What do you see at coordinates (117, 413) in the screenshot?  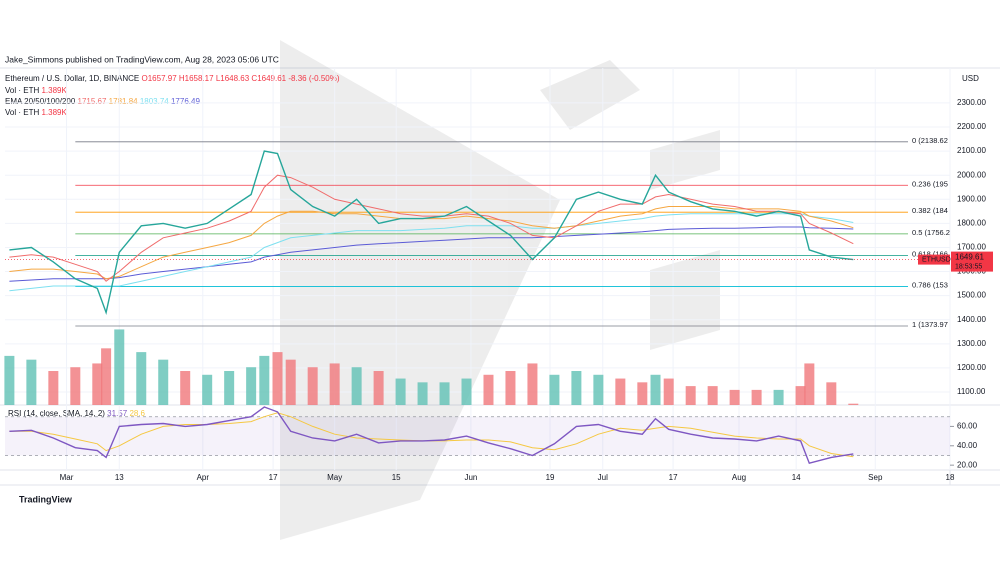 I see `rsi-value: 31.57` at bounding box center [117, 413].